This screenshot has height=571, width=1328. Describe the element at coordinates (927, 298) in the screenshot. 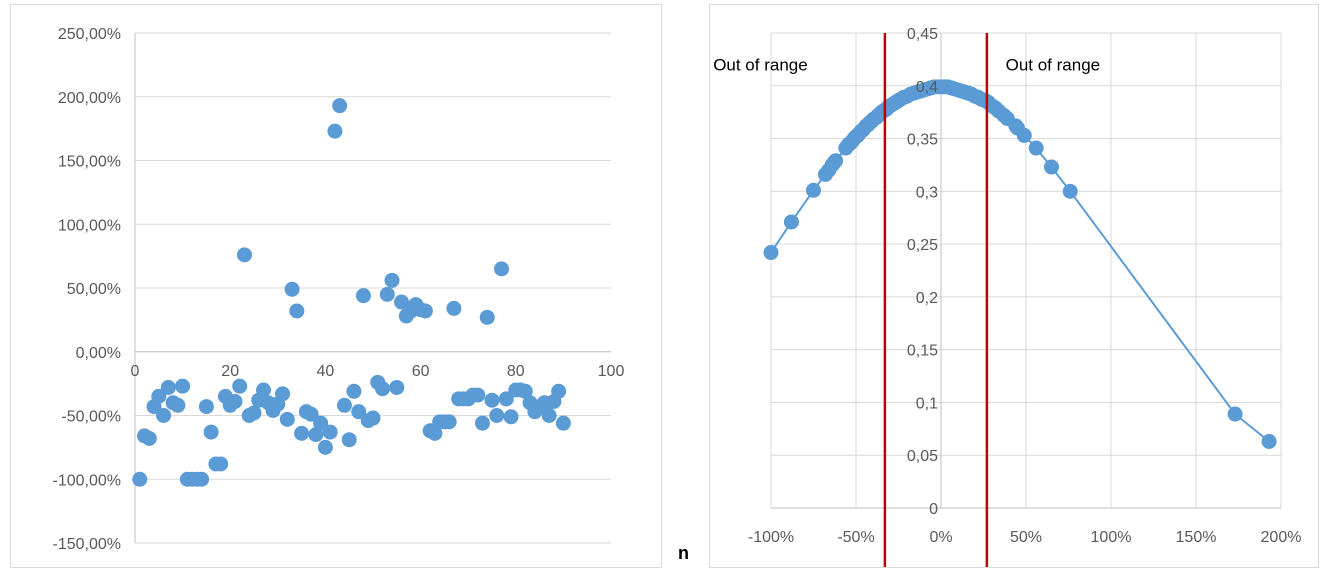

I see `y-tick-label: 0,2` at that location.